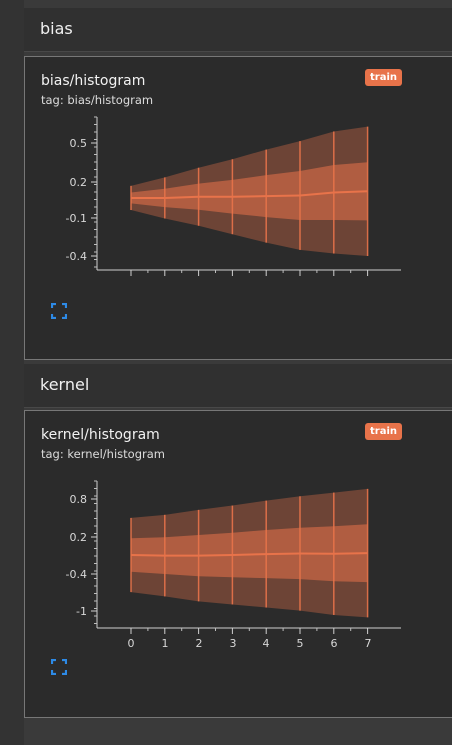 The height and width of the screenshot is (745, 452). What do you see at coordinates (12, 372) in the screenshot?
I see `left-gutter` at bounding box center [12, 372].